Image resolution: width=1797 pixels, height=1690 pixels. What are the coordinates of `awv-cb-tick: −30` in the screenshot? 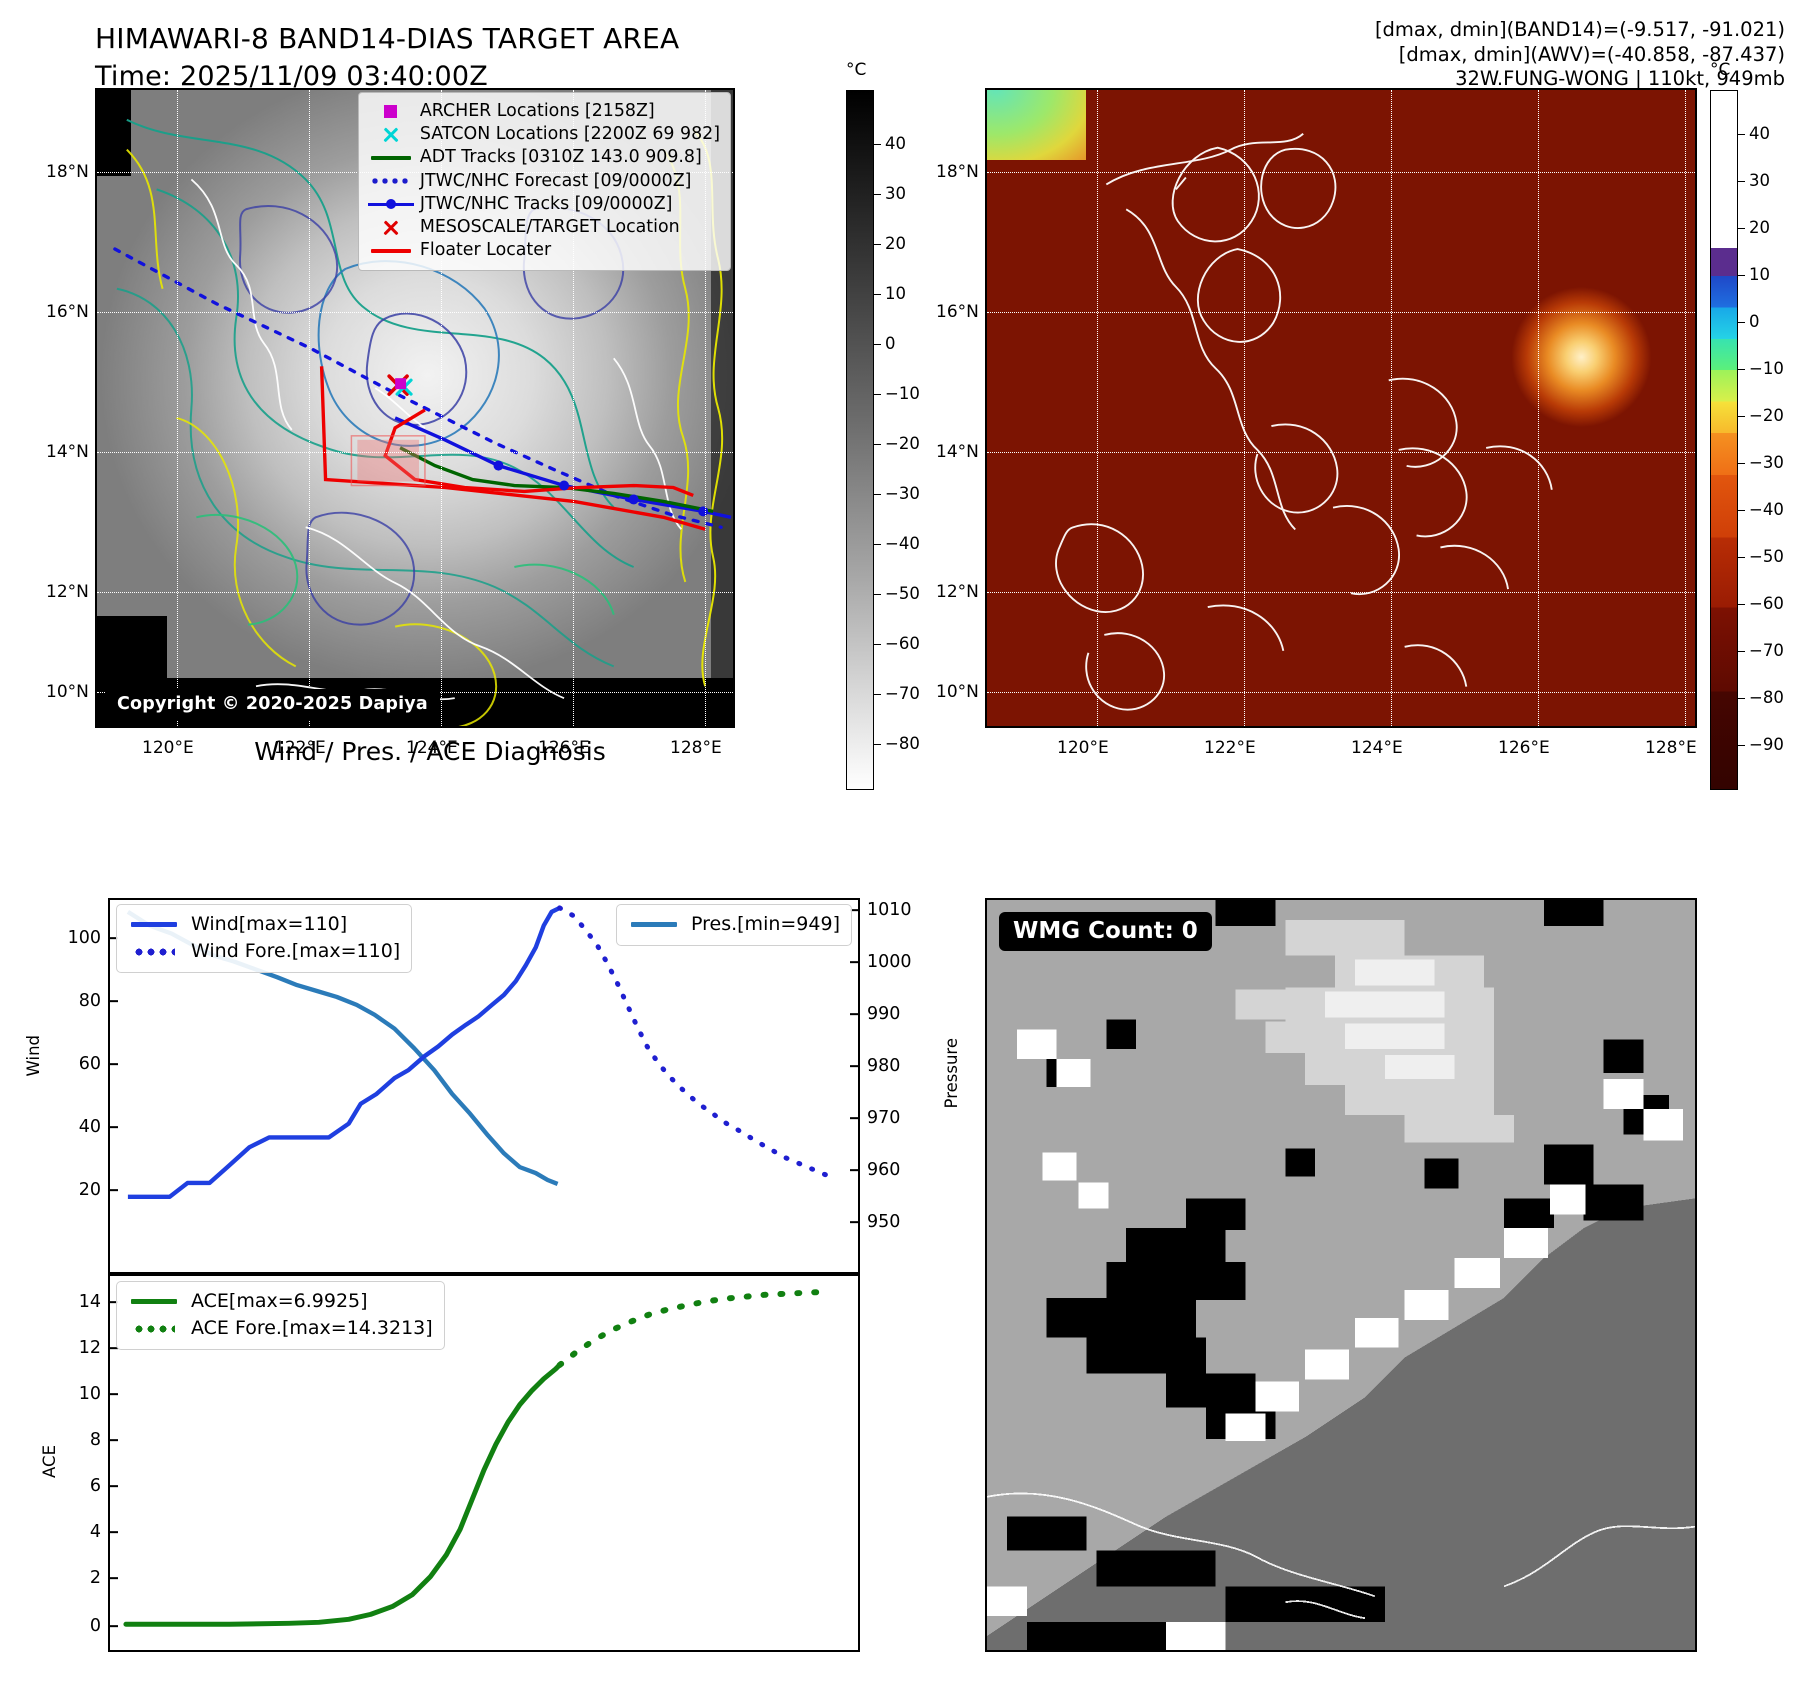 It's located at (1766, 462).